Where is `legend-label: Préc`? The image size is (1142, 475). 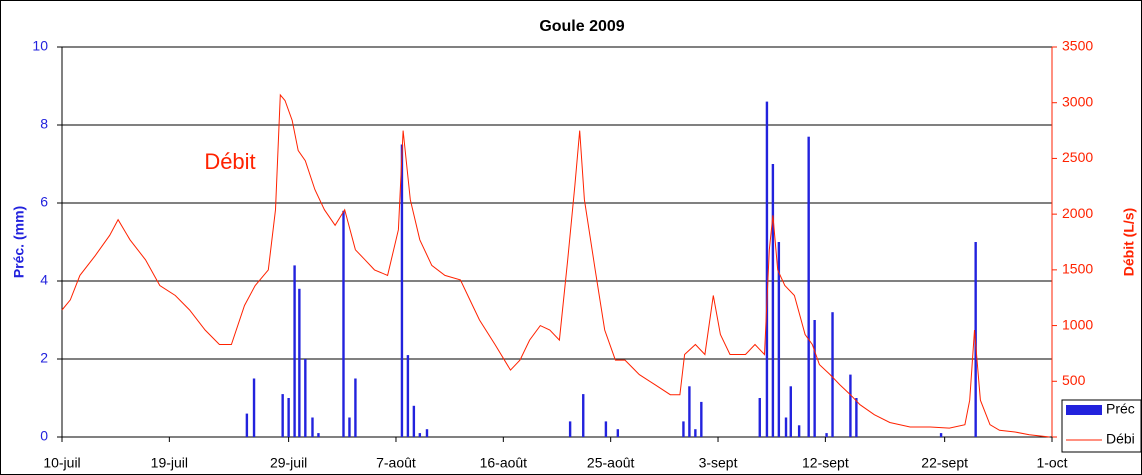
legend-label: Préc is located at coordinates (1120, 409).